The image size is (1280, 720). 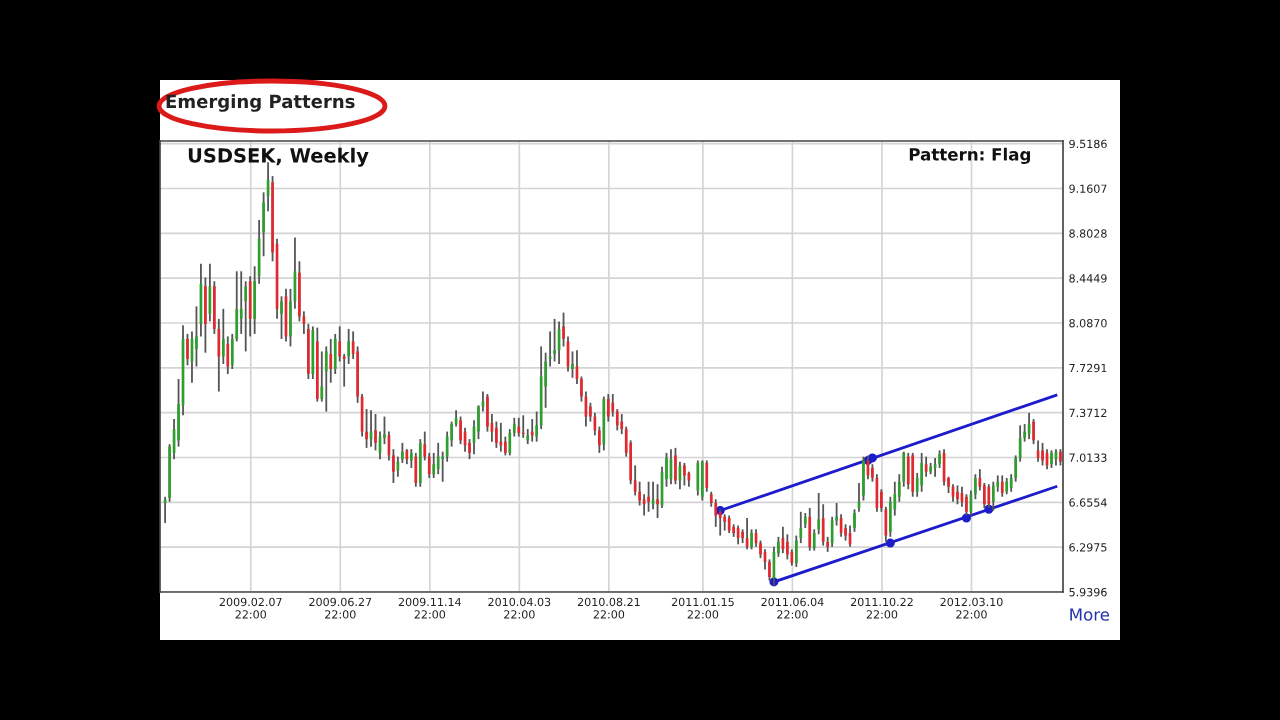 What do you see at coordinates (250, 608) in the screenshot?
I see `x-tick-label: 2009.02.07 22:00` at bounding box center [250, 608].